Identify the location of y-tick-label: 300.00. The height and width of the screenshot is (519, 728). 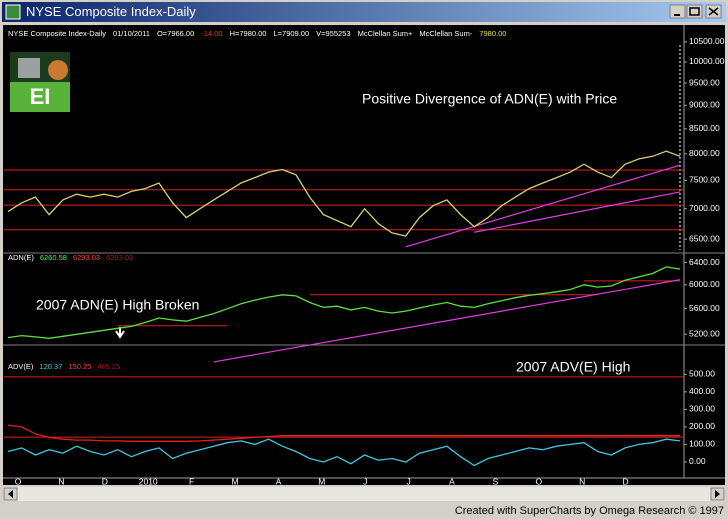
(702, 409).